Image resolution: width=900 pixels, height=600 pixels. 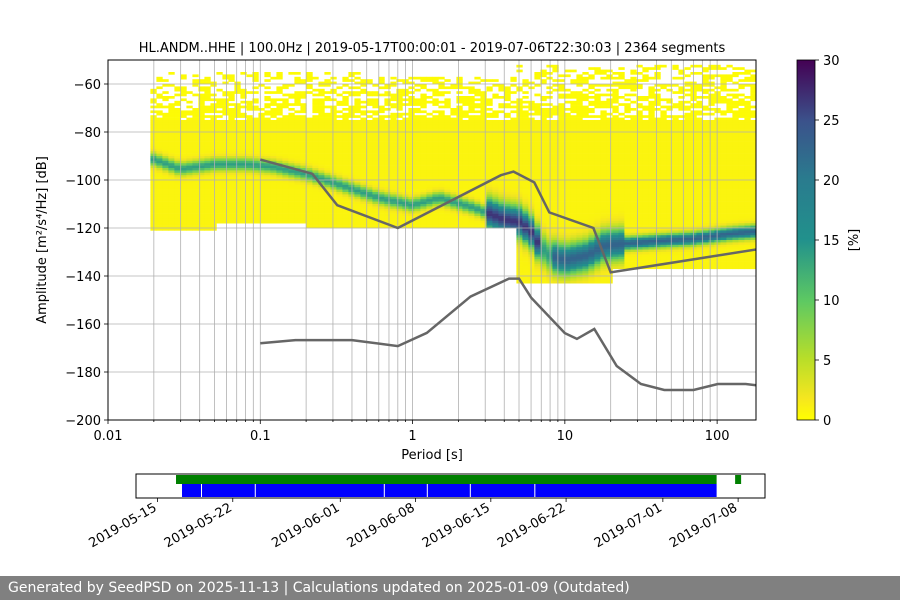 I want to click on y-tick-label: −180, so click(x=83, y=373).